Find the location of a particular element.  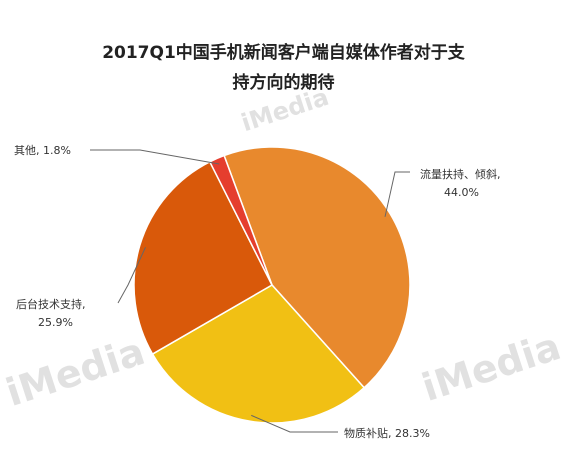

slice-label-1: 物质补贴, 28.3% is located at coordinates (387, 433).